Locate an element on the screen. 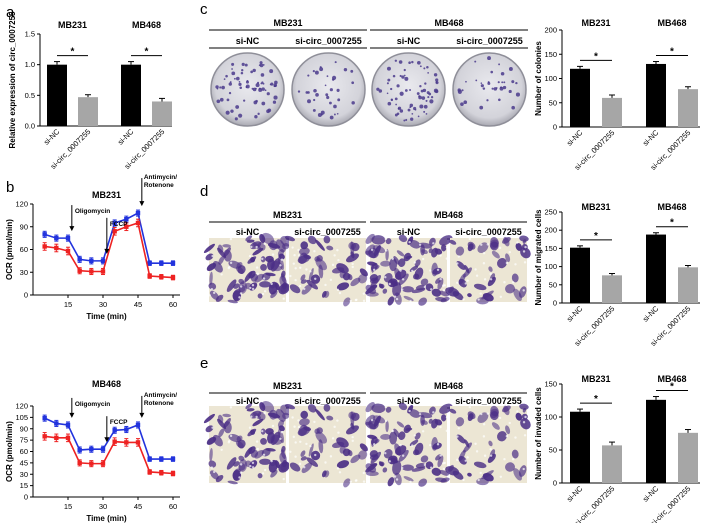  panel-b-chart-2-y-tick-label: 90 is located at coordinates (24, 428).